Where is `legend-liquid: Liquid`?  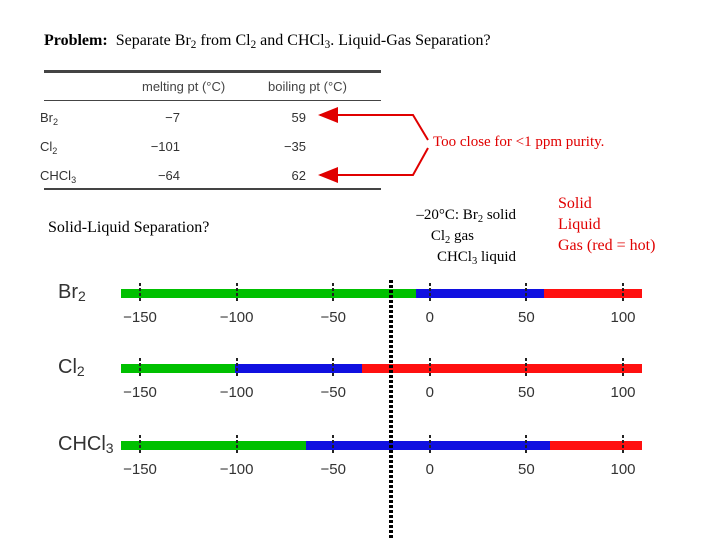 legend-liquid: Liquid is located at coordinates (579, 224).